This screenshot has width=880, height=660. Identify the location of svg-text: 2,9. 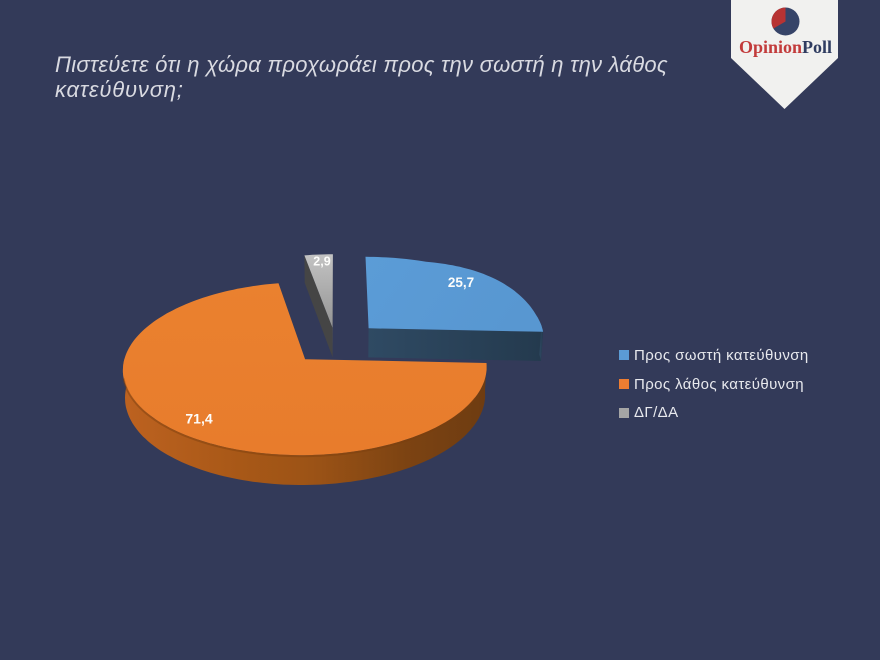
(321, 262).